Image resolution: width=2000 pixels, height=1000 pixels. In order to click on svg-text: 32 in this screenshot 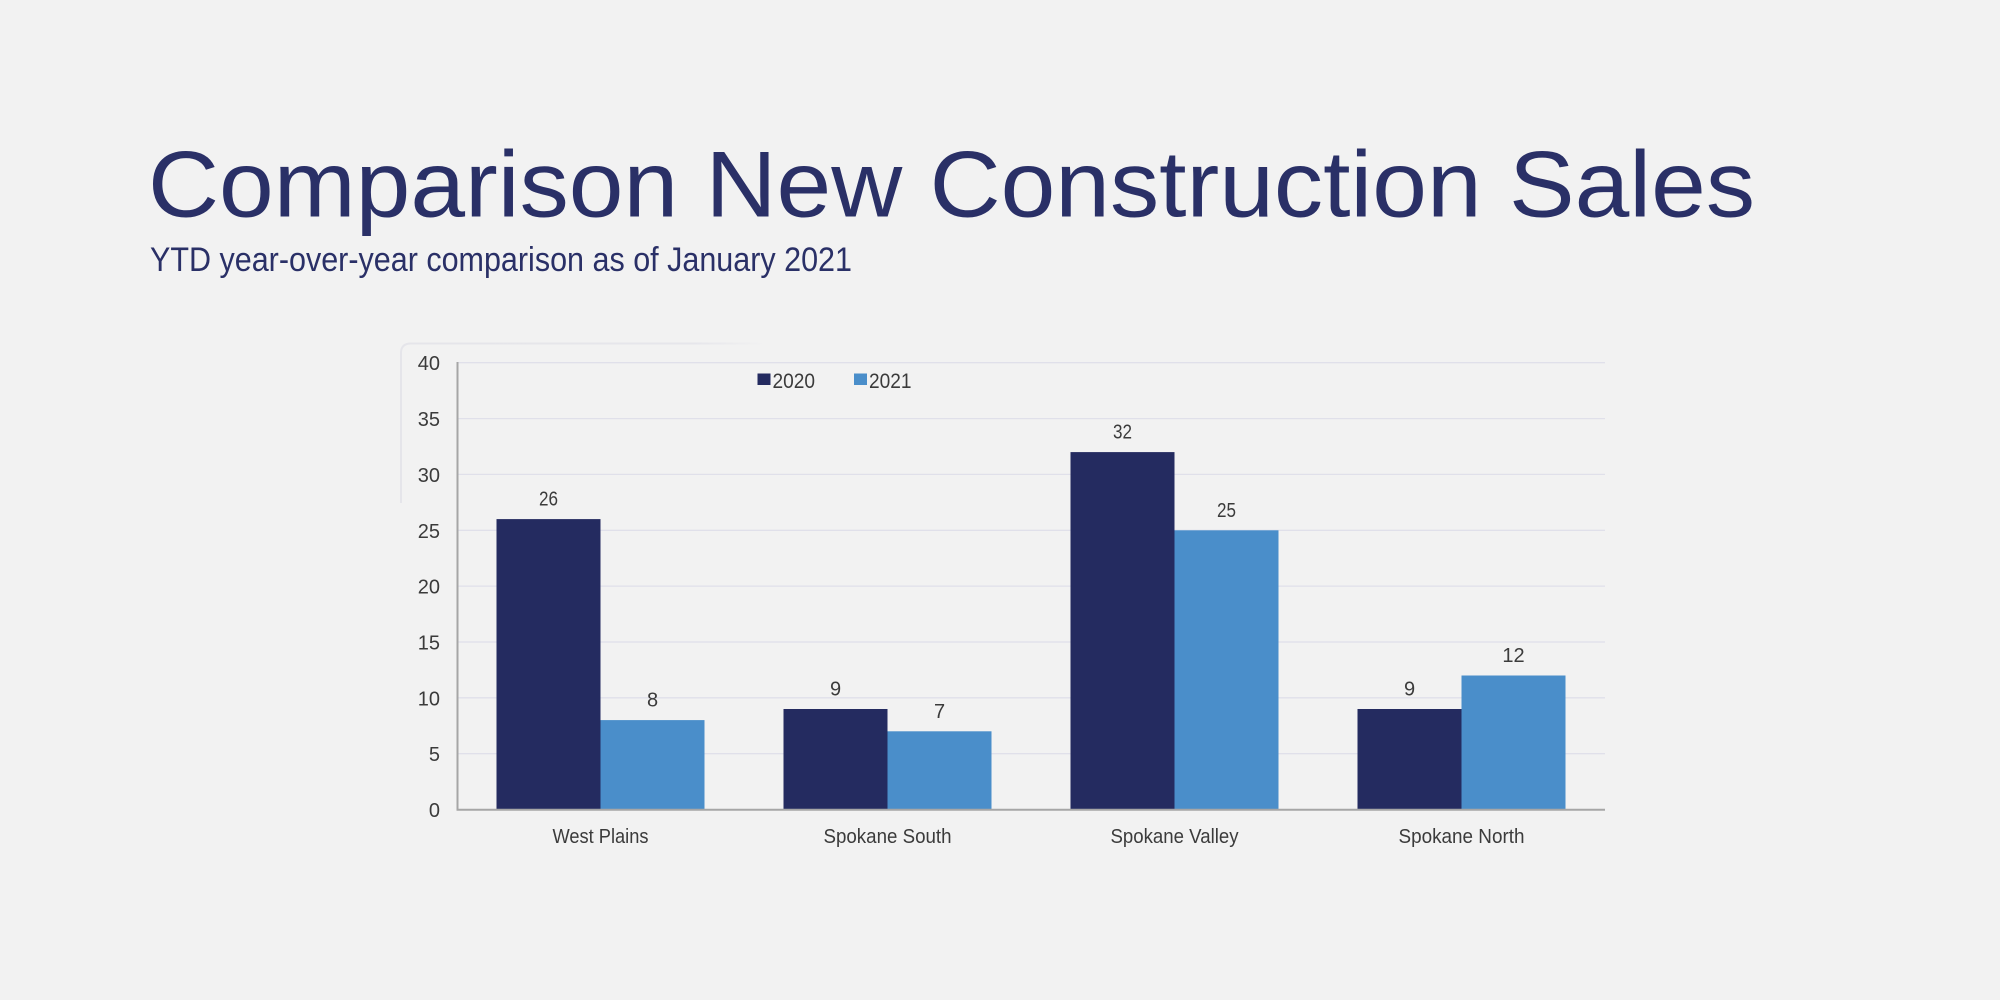, I will do `click(1122, 433)`.